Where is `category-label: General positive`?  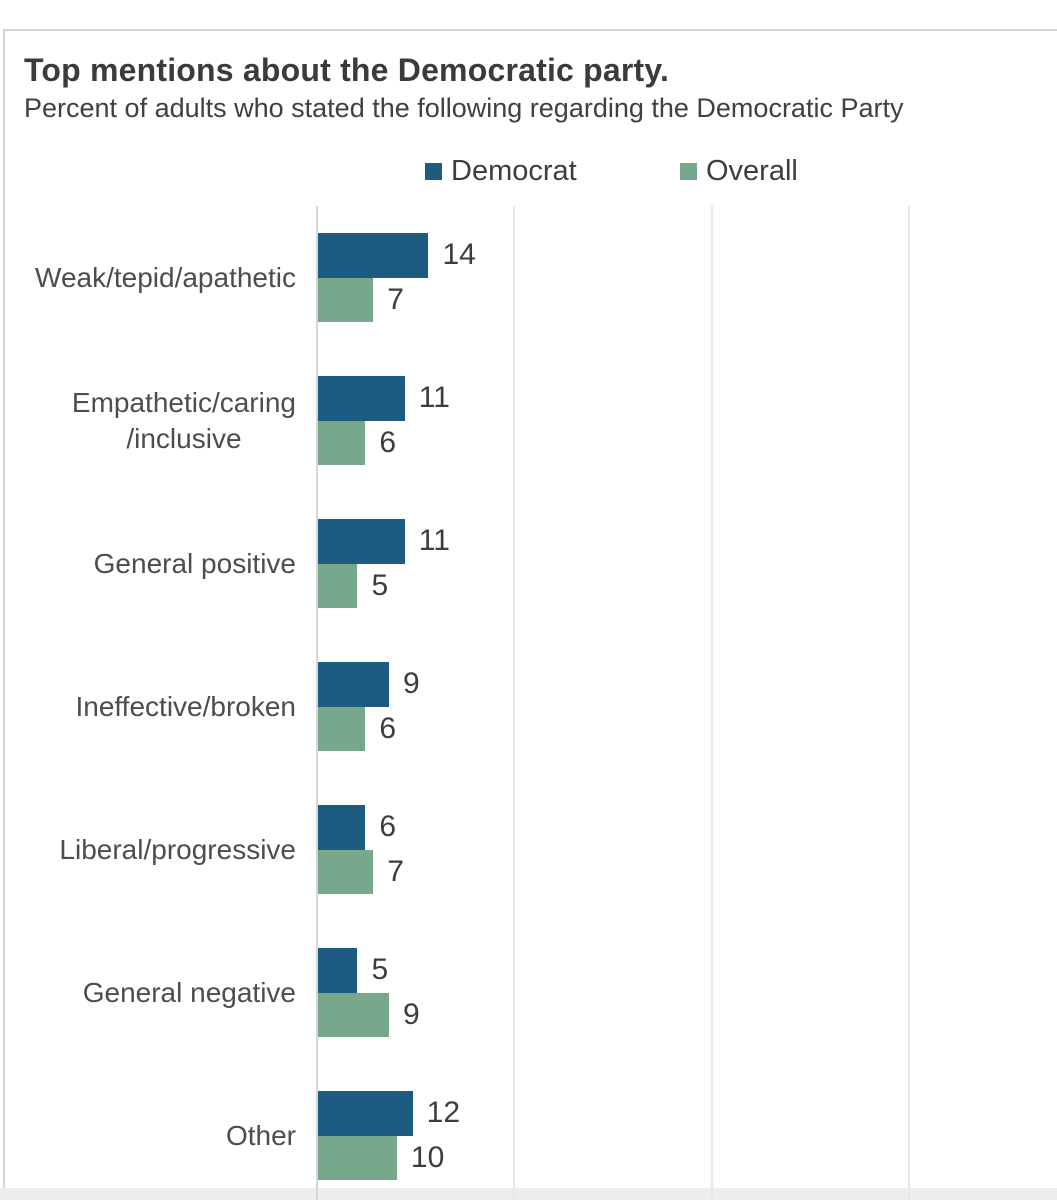
category-label: General positive is located at coordinates (194, 563).